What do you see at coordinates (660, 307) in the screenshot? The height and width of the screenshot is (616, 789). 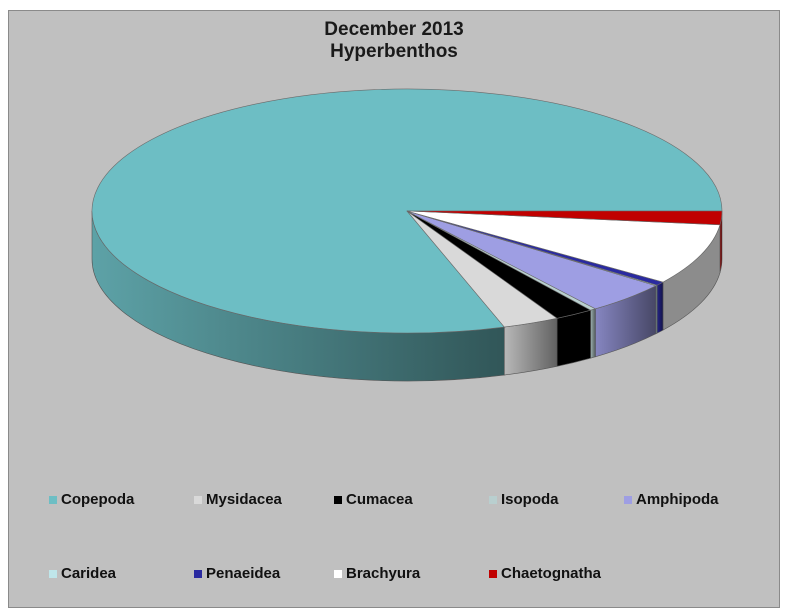 I see `pie-side-penaeidea` at bounding box center [660, 307].